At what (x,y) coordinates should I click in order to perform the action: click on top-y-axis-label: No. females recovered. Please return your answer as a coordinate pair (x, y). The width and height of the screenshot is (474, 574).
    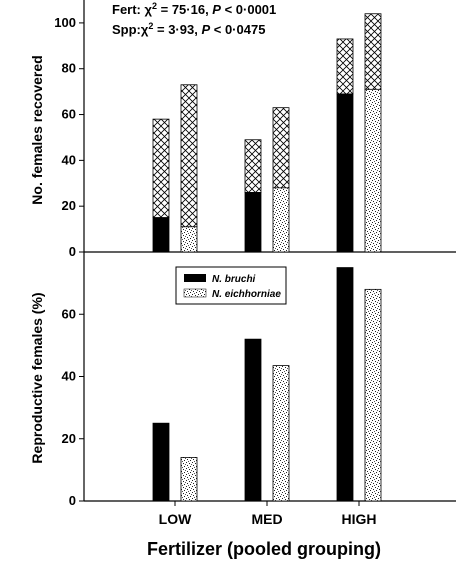
    Looking at the image, I should click on (37, 129).